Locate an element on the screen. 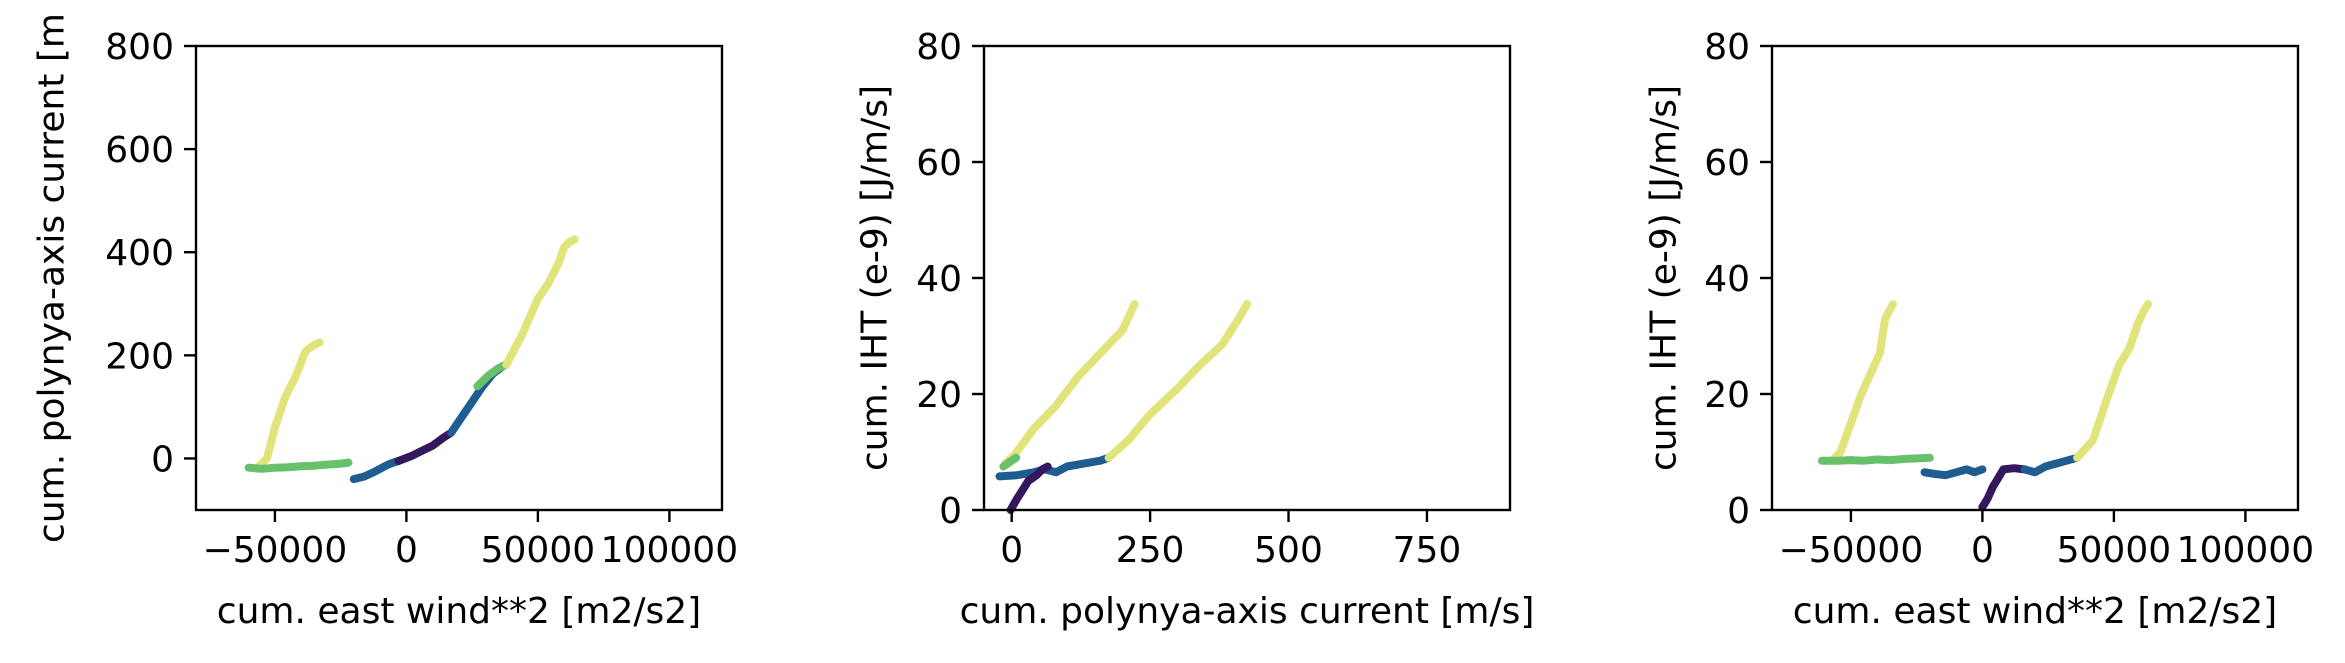 Image resolution: width=2345 pixels, height=663 pixels. x-axis-label: cum. polynya-axis current [m/s] is located at coordinates (1247, 611).